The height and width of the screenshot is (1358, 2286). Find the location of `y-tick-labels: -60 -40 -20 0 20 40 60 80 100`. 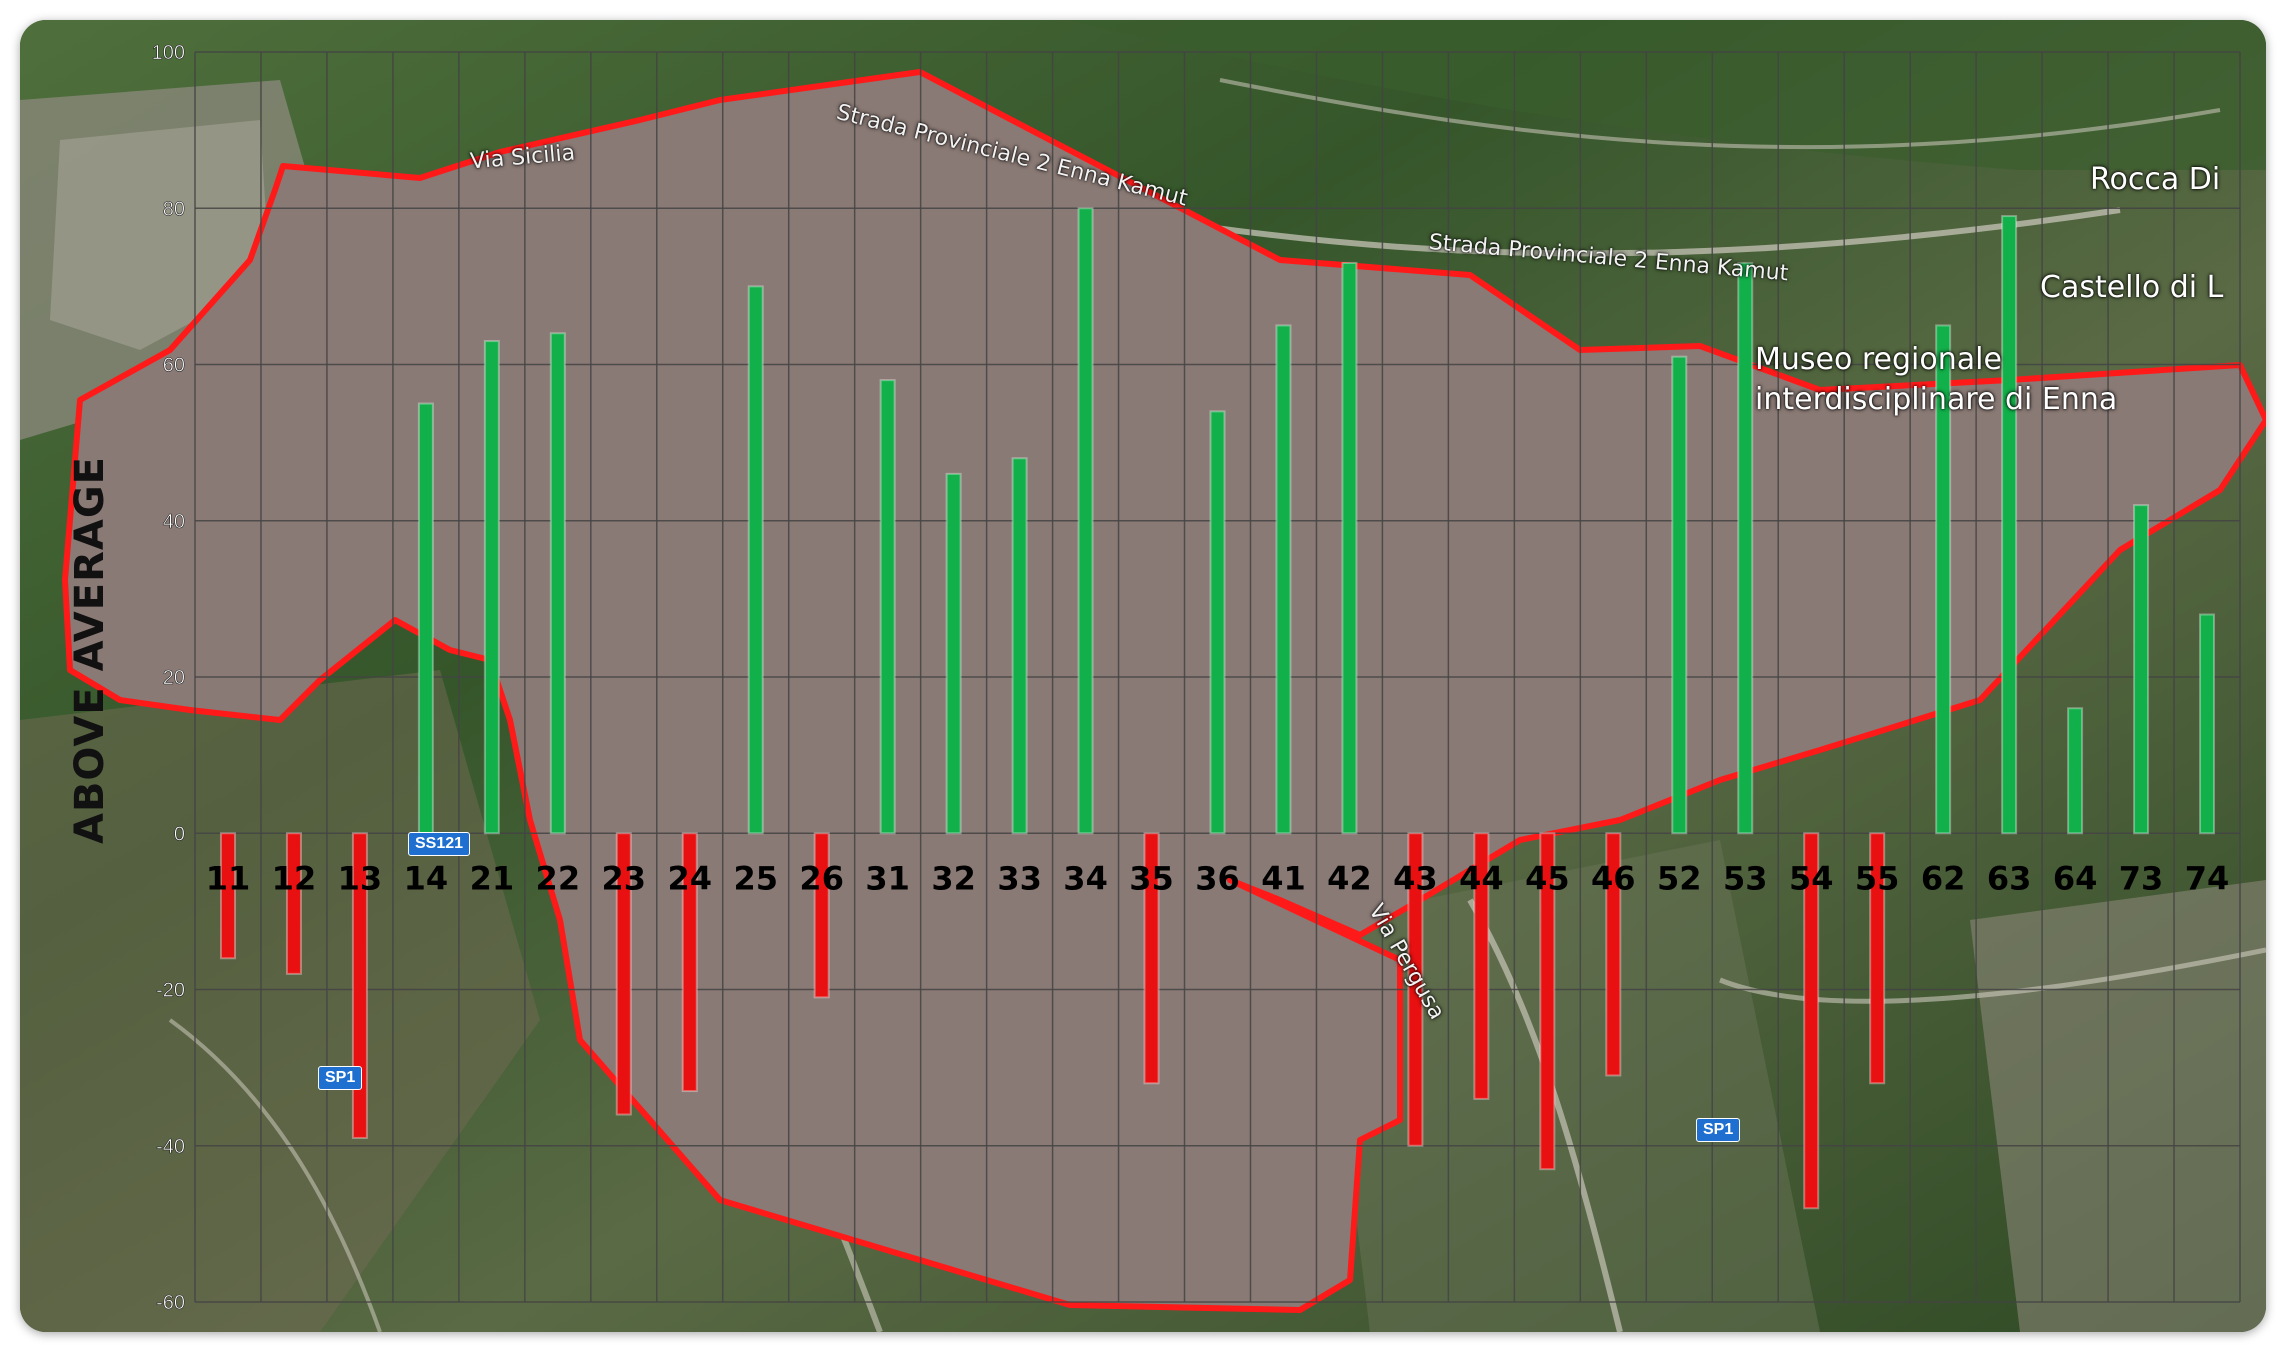

y-tick-labels: -60 -40 -20 0 20 40 60 80 100 is located at coordinates (168, 678).